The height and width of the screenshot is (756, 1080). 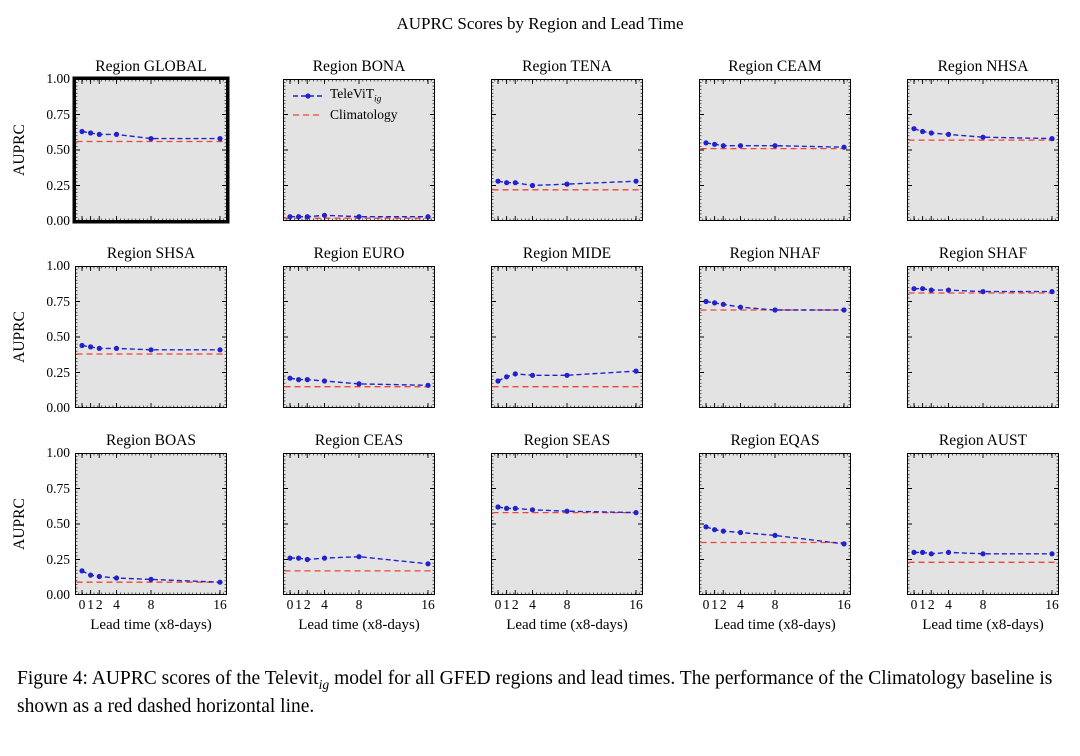 What do you see at coordinates (359, 440) in the screenshot?
I see `subplot-title: Region CEAS` at bounding box center [359, 440].